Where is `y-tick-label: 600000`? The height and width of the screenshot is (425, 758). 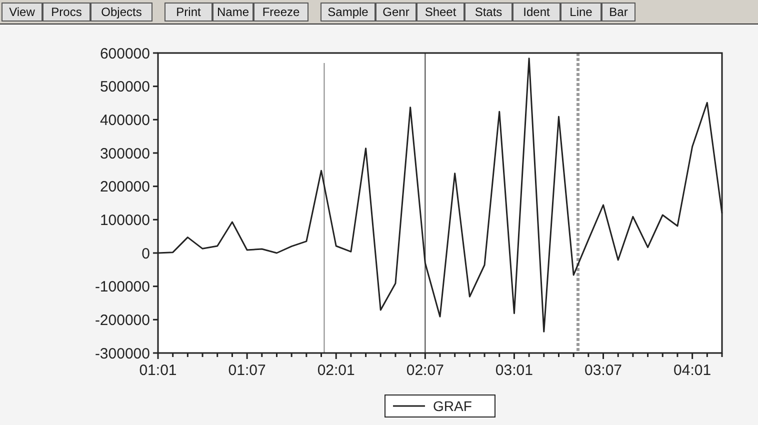
y-tick-label: 600000 is located at coordinates (125, 53).